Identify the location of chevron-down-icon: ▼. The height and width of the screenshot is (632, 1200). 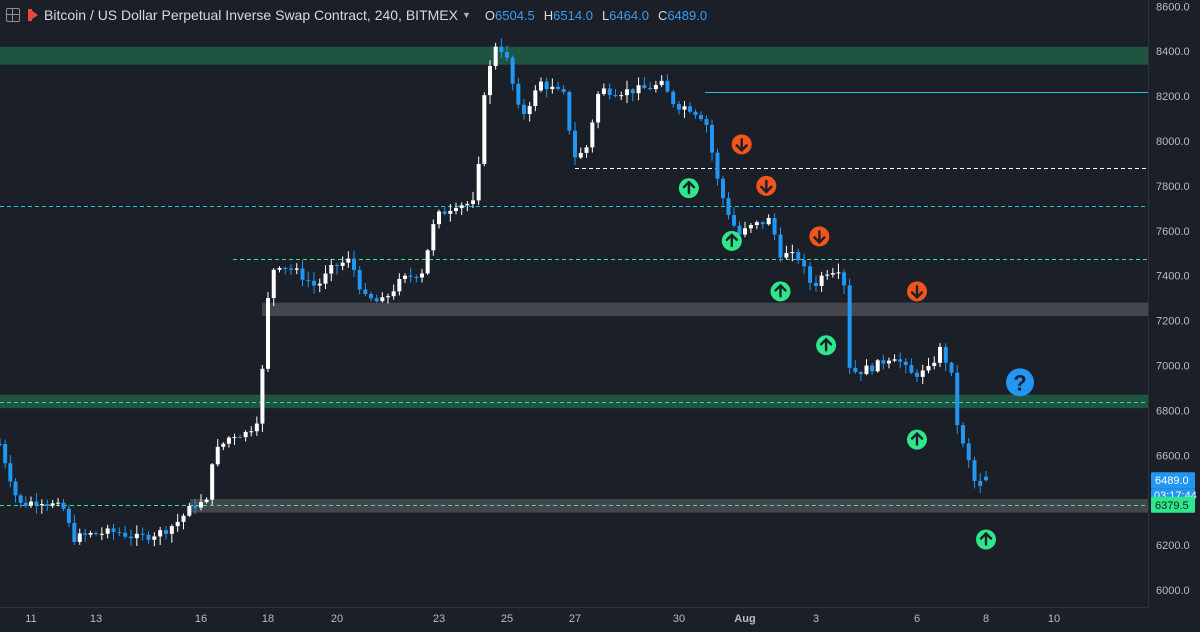
(466, 15).